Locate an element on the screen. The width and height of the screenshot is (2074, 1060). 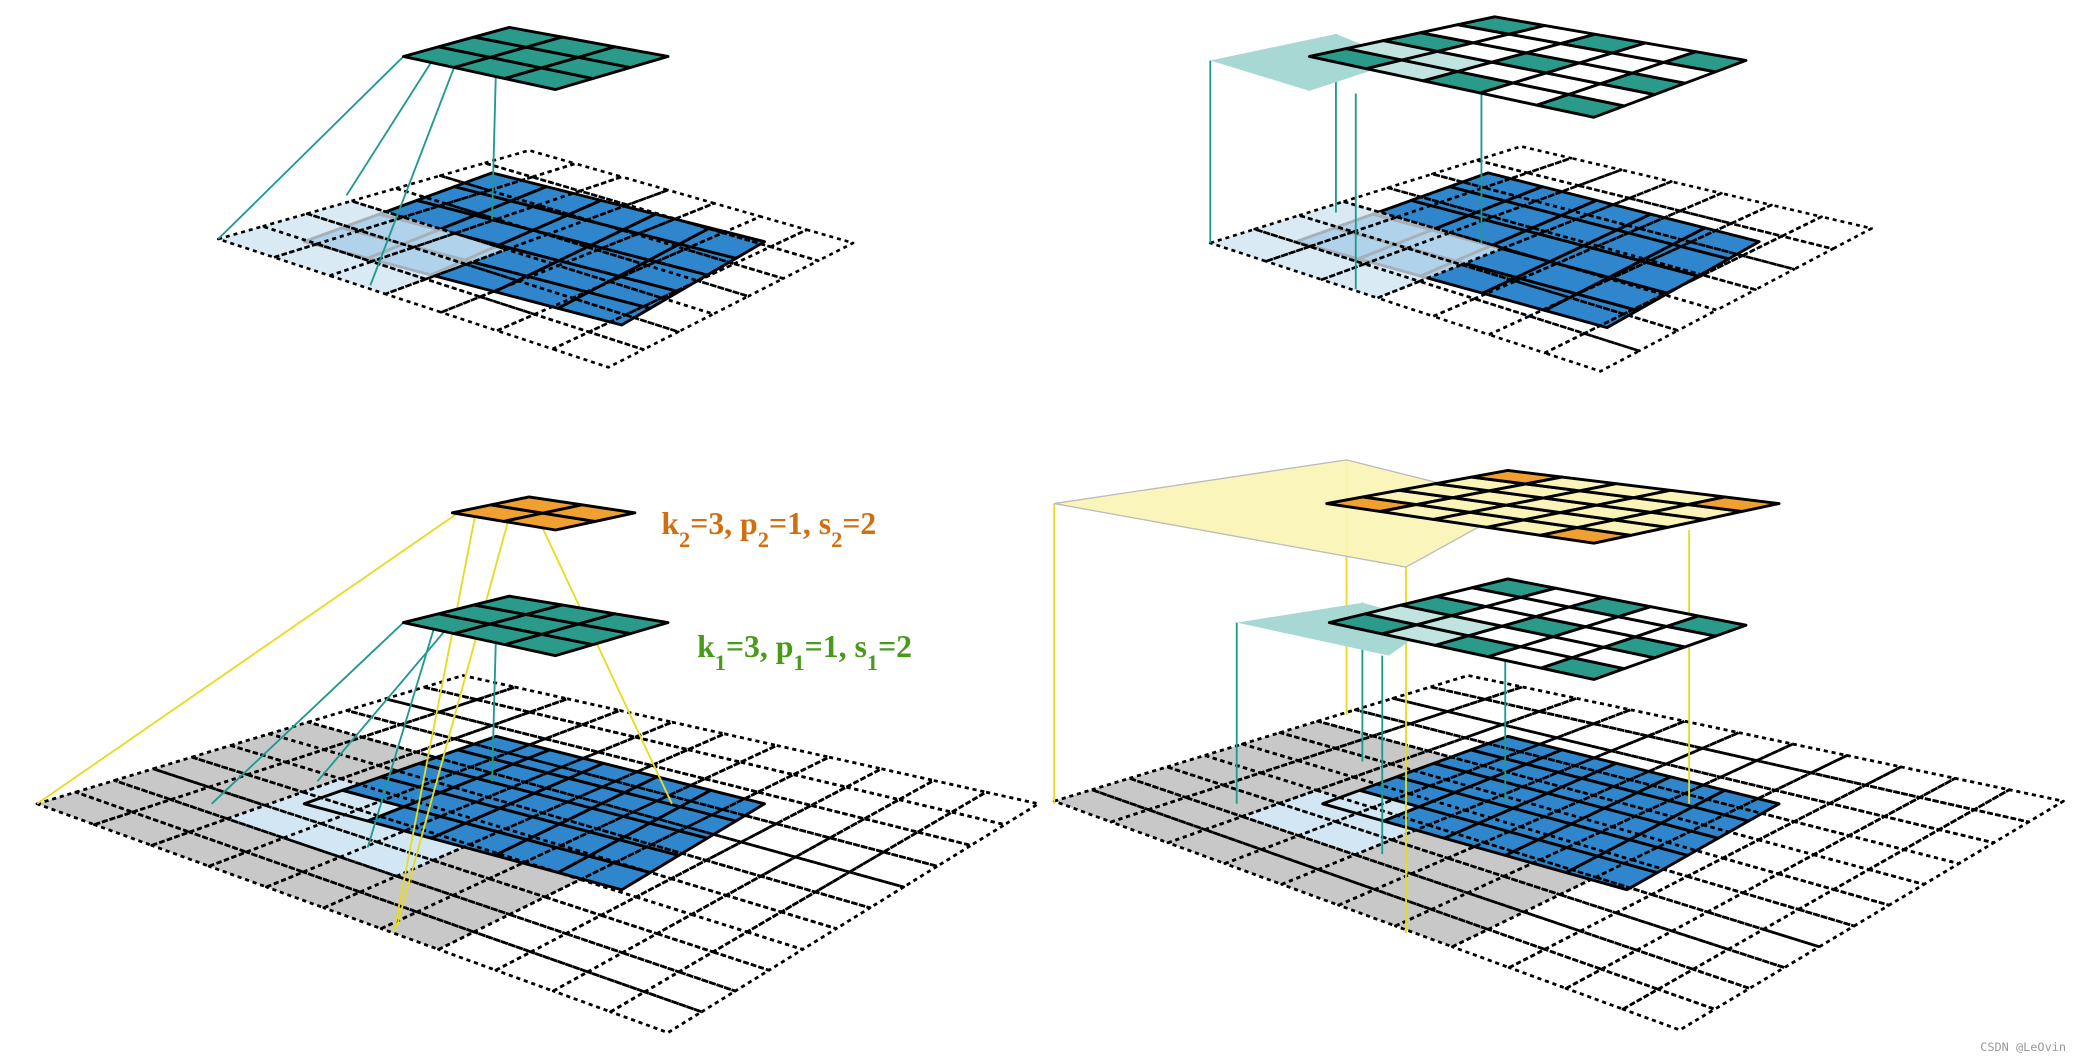
text: =3, p is located at coordinates (723, 523).